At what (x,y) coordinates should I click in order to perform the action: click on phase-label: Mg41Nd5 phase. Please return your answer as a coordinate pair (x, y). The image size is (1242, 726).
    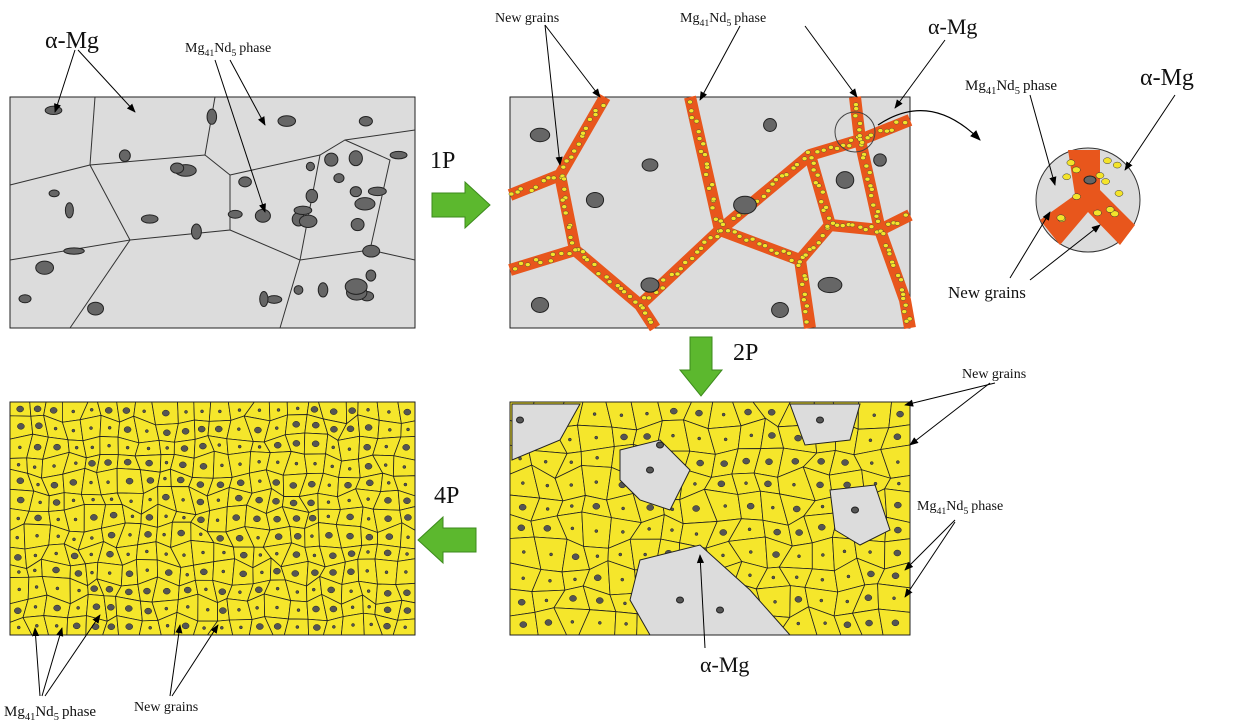
    Looking at the image, I should click on (960, 508).